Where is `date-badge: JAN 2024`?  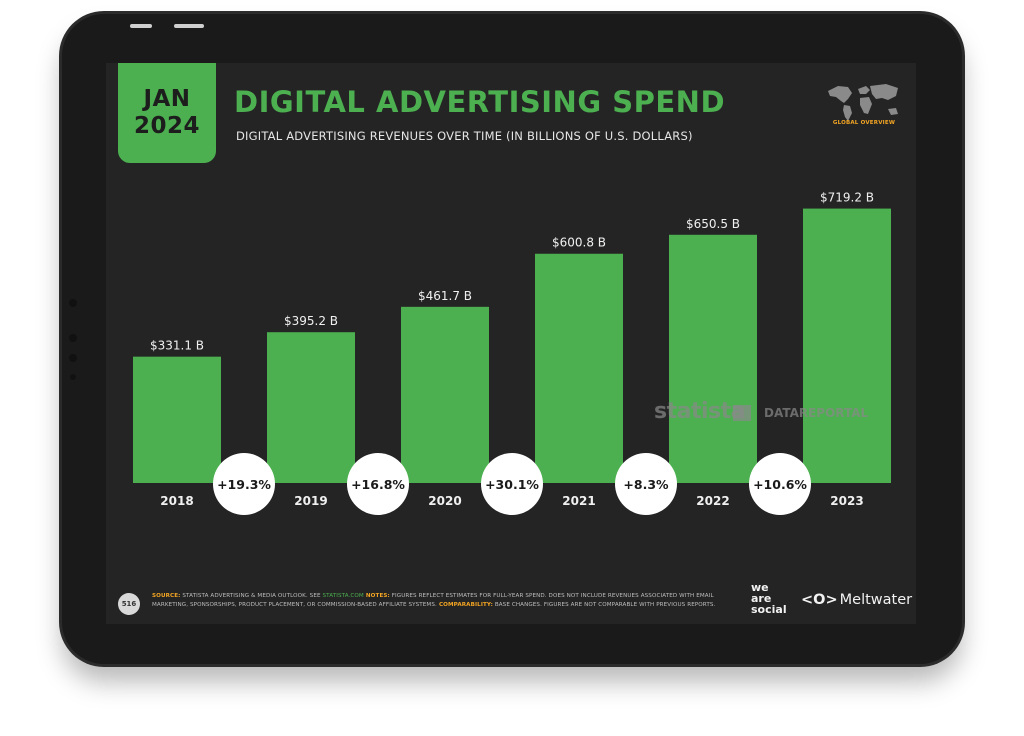
date-badge: JAN 2024 is located at coordinates (167, 113).